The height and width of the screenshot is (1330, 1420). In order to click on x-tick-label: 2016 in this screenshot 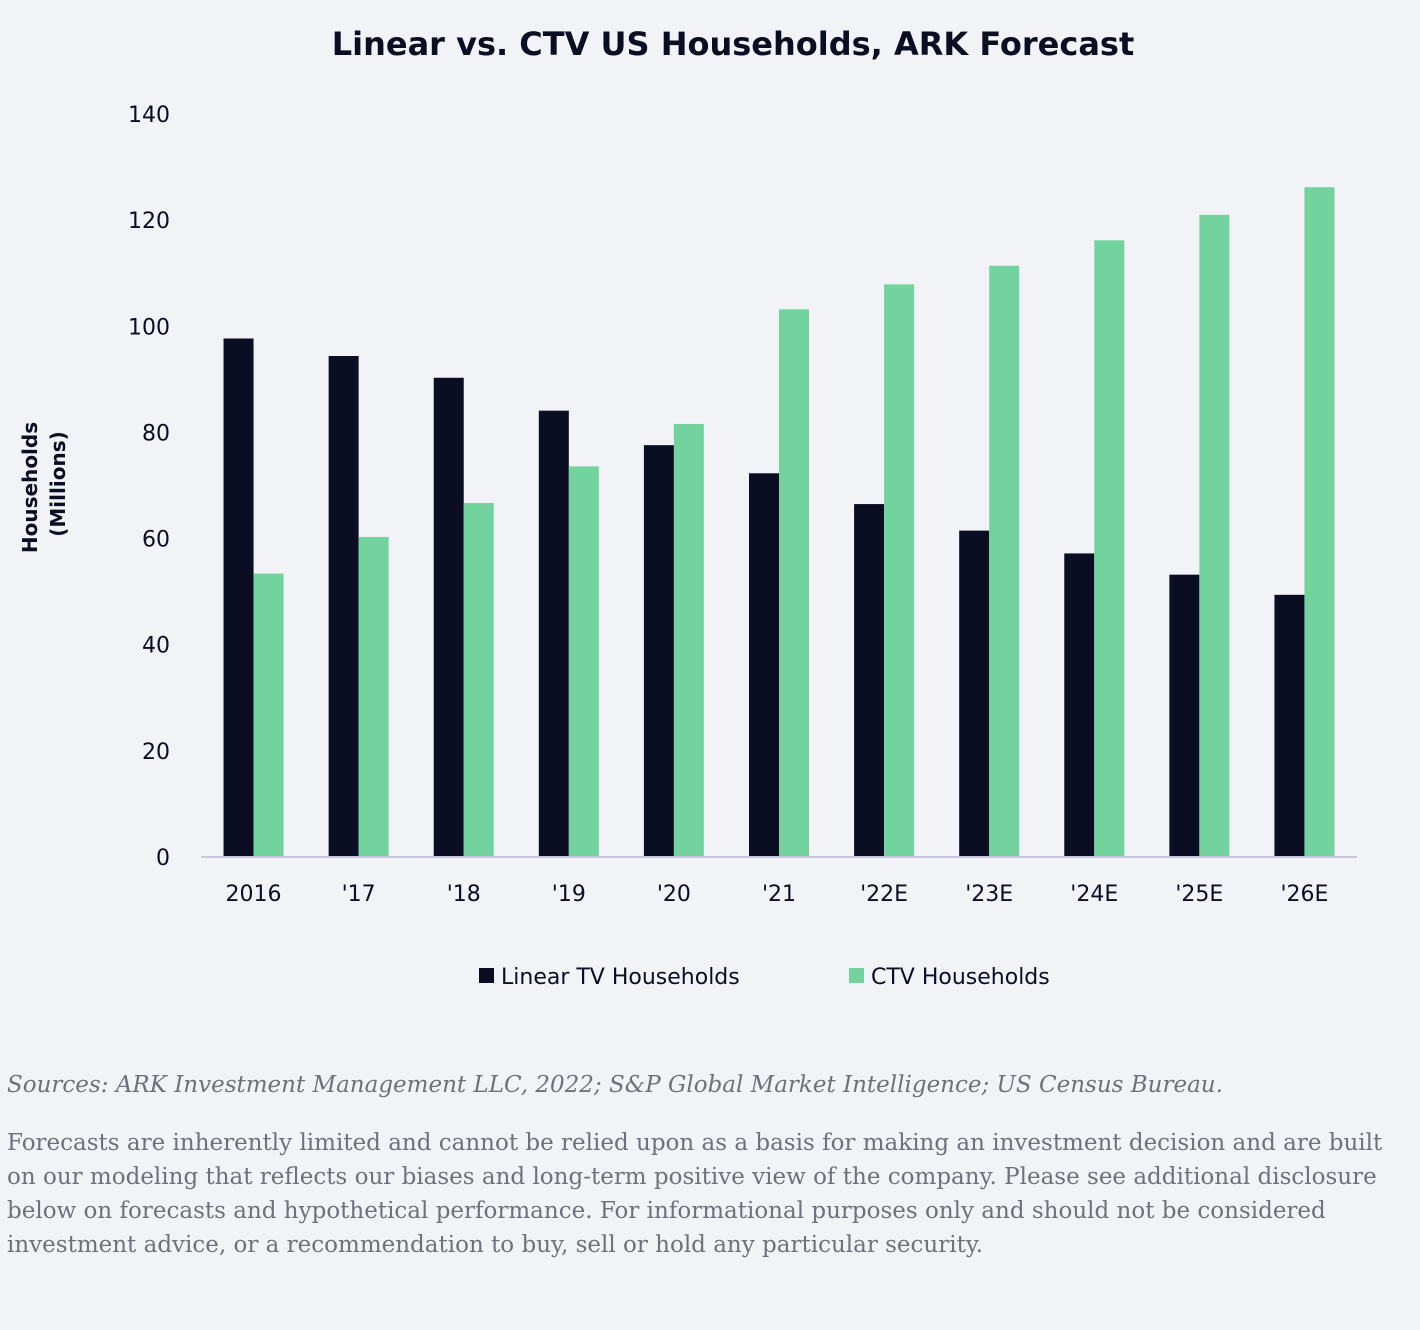, I will do `click(254, 894)`.